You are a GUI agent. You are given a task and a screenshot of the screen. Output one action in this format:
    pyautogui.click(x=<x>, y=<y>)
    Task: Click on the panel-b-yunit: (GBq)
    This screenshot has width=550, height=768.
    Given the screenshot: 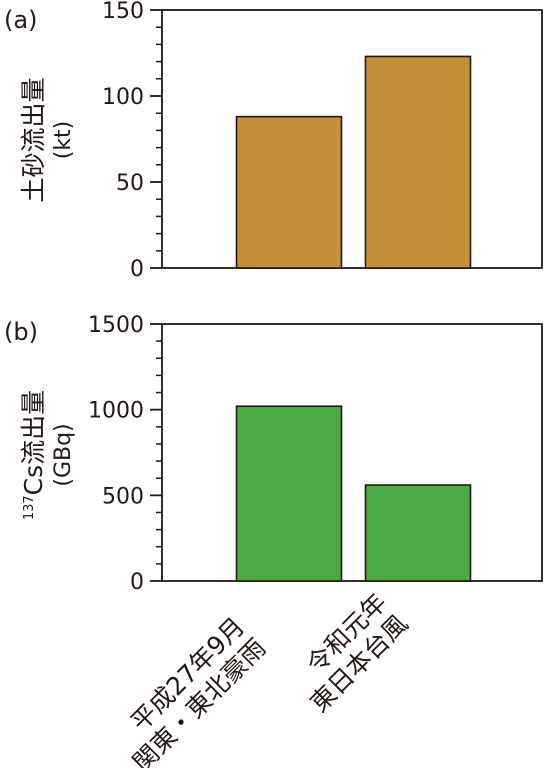 What is the action you would take?
    pyautogui.click(x=63, y=454)
    